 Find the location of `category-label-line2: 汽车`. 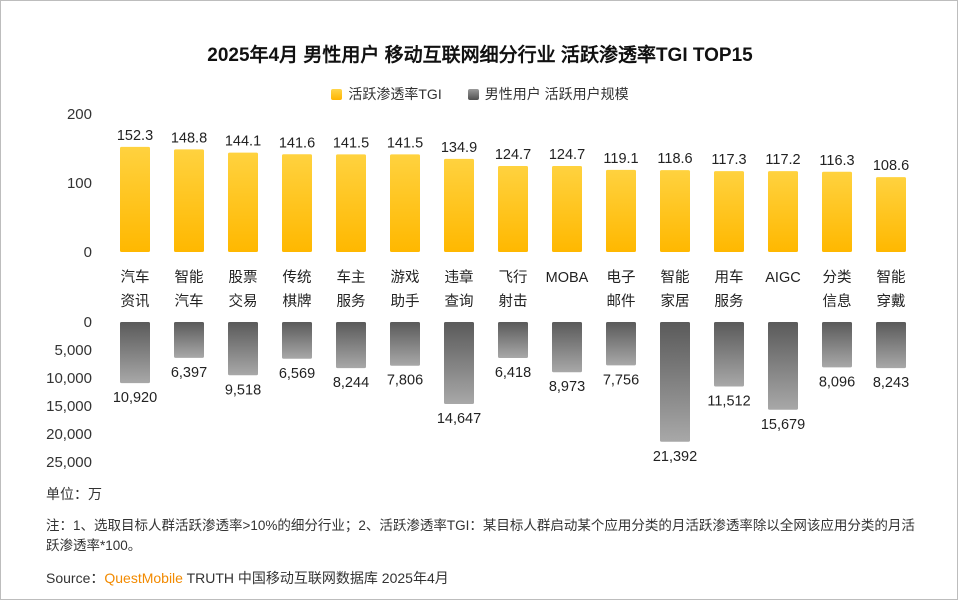

category-label-line2: 汽车 is located at coordinates (189, 301).